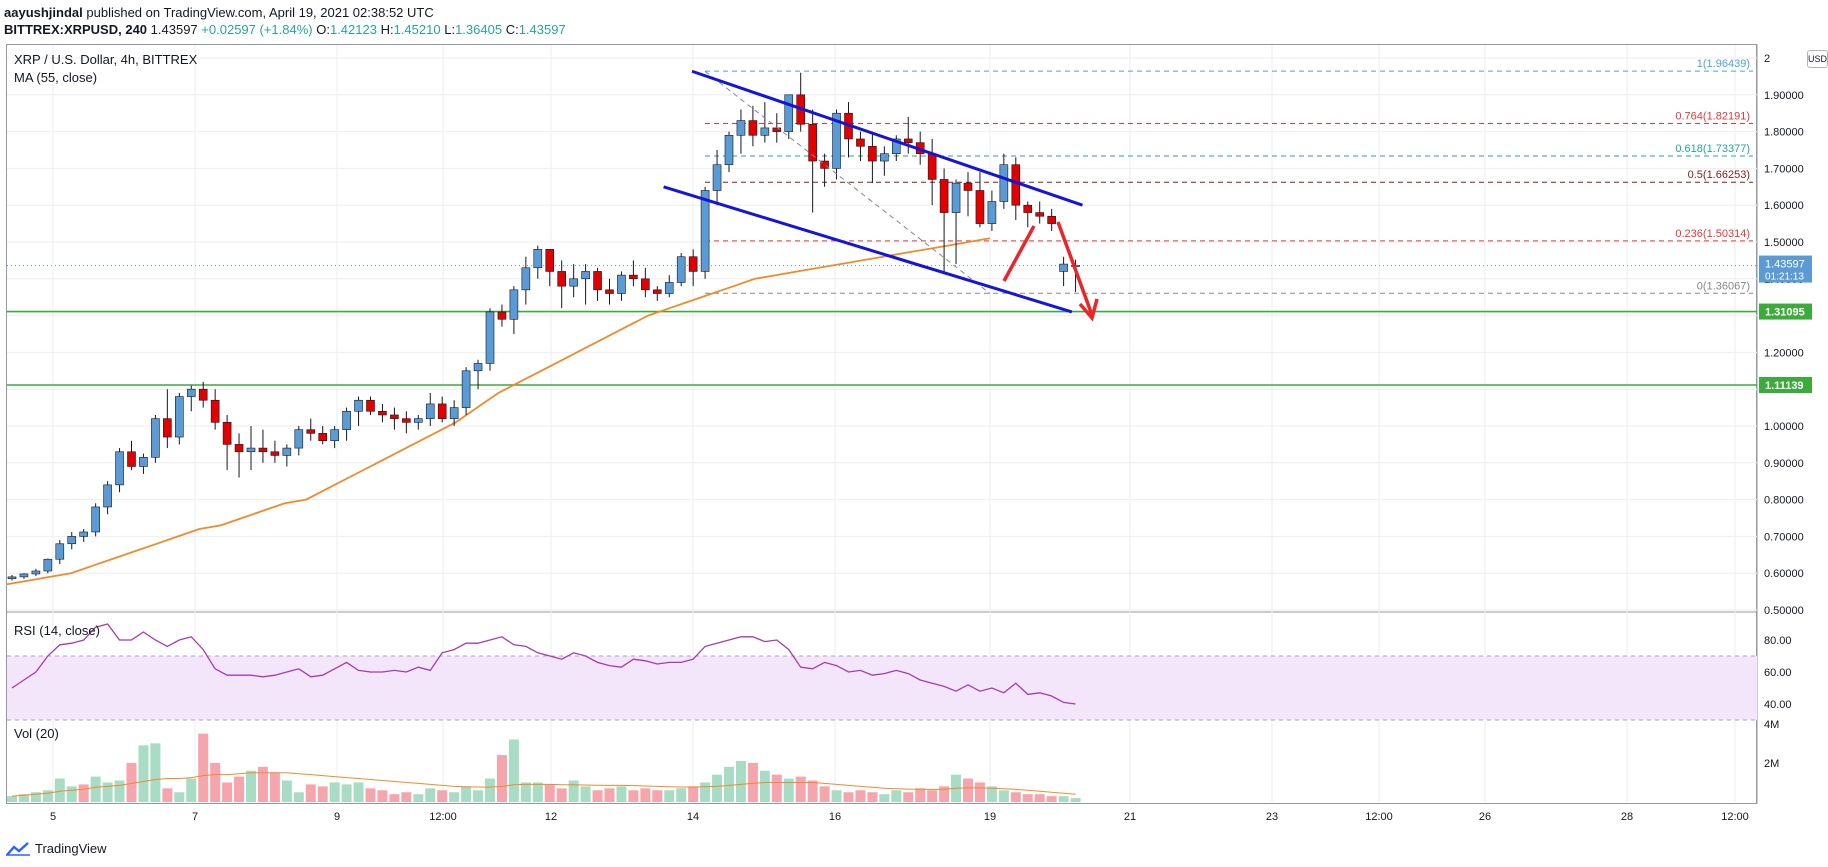 Image resolution: width=1828 pixels, height=867 pixels. What do you see at coordinates (353, 29) in the screenshot?
I see `open-value: 1.42123` at bounding box center [353, 29].